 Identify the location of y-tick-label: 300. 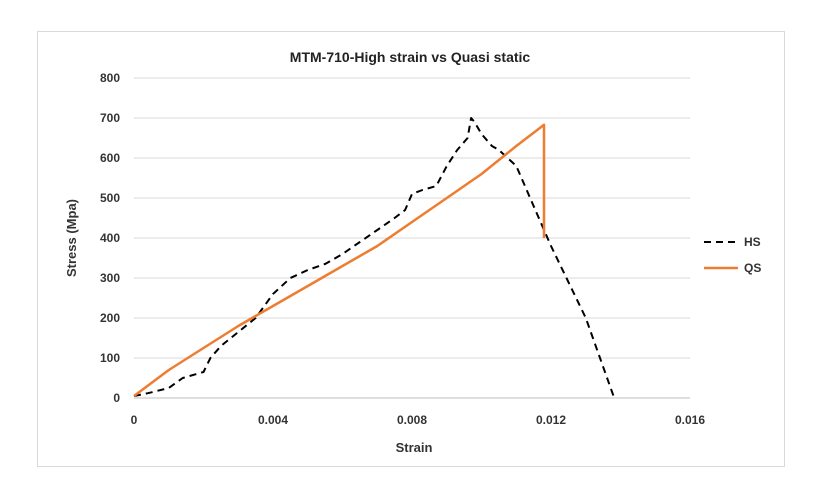
(110, 278).